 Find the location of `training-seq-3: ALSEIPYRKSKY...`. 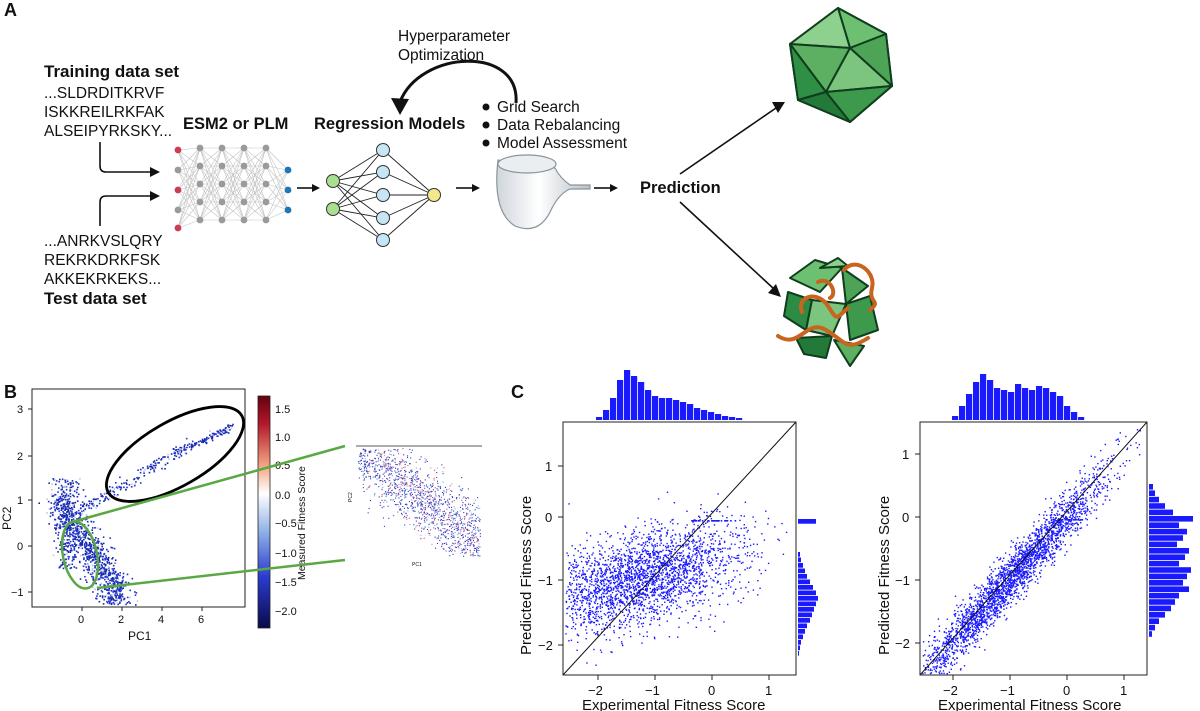

training-seq-3: ALSEIPYRKSKY... is located at coordinates (108, 131).